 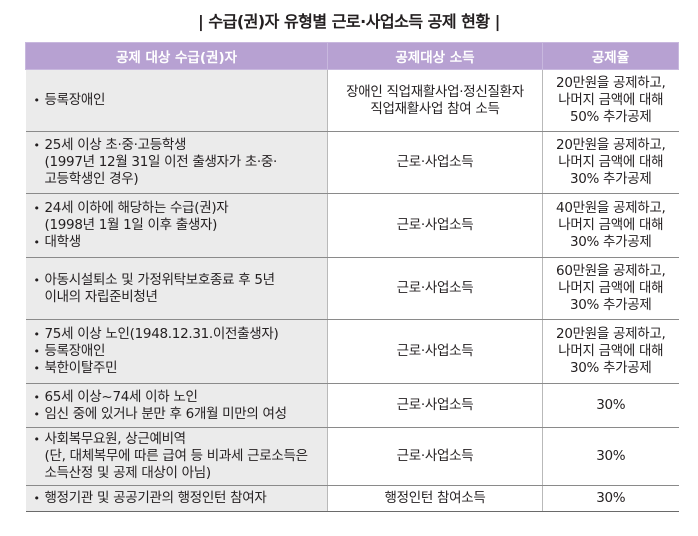 What do you see at coordinates (611, 208) in the screenshot?
I see `rate-text: 40만원을 공제하고,` at bounding box center [611, 208].